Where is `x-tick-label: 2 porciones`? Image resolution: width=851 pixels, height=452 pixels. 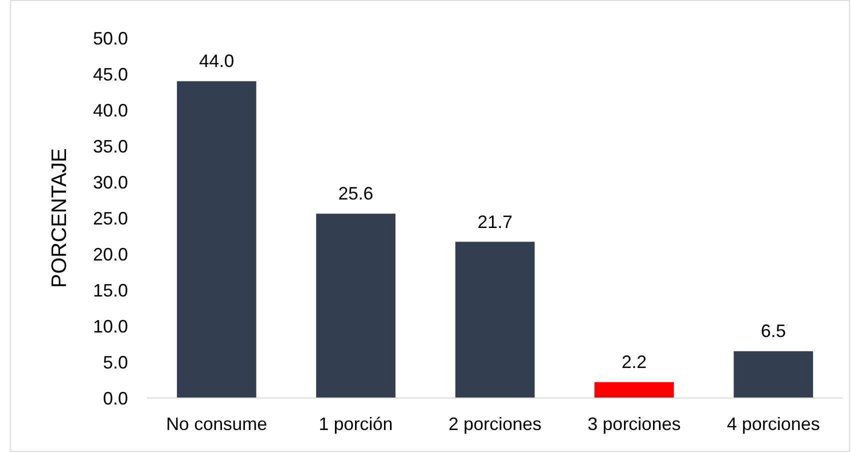 x-tick-label: 2 porciones is located at coordinates (495, 424).